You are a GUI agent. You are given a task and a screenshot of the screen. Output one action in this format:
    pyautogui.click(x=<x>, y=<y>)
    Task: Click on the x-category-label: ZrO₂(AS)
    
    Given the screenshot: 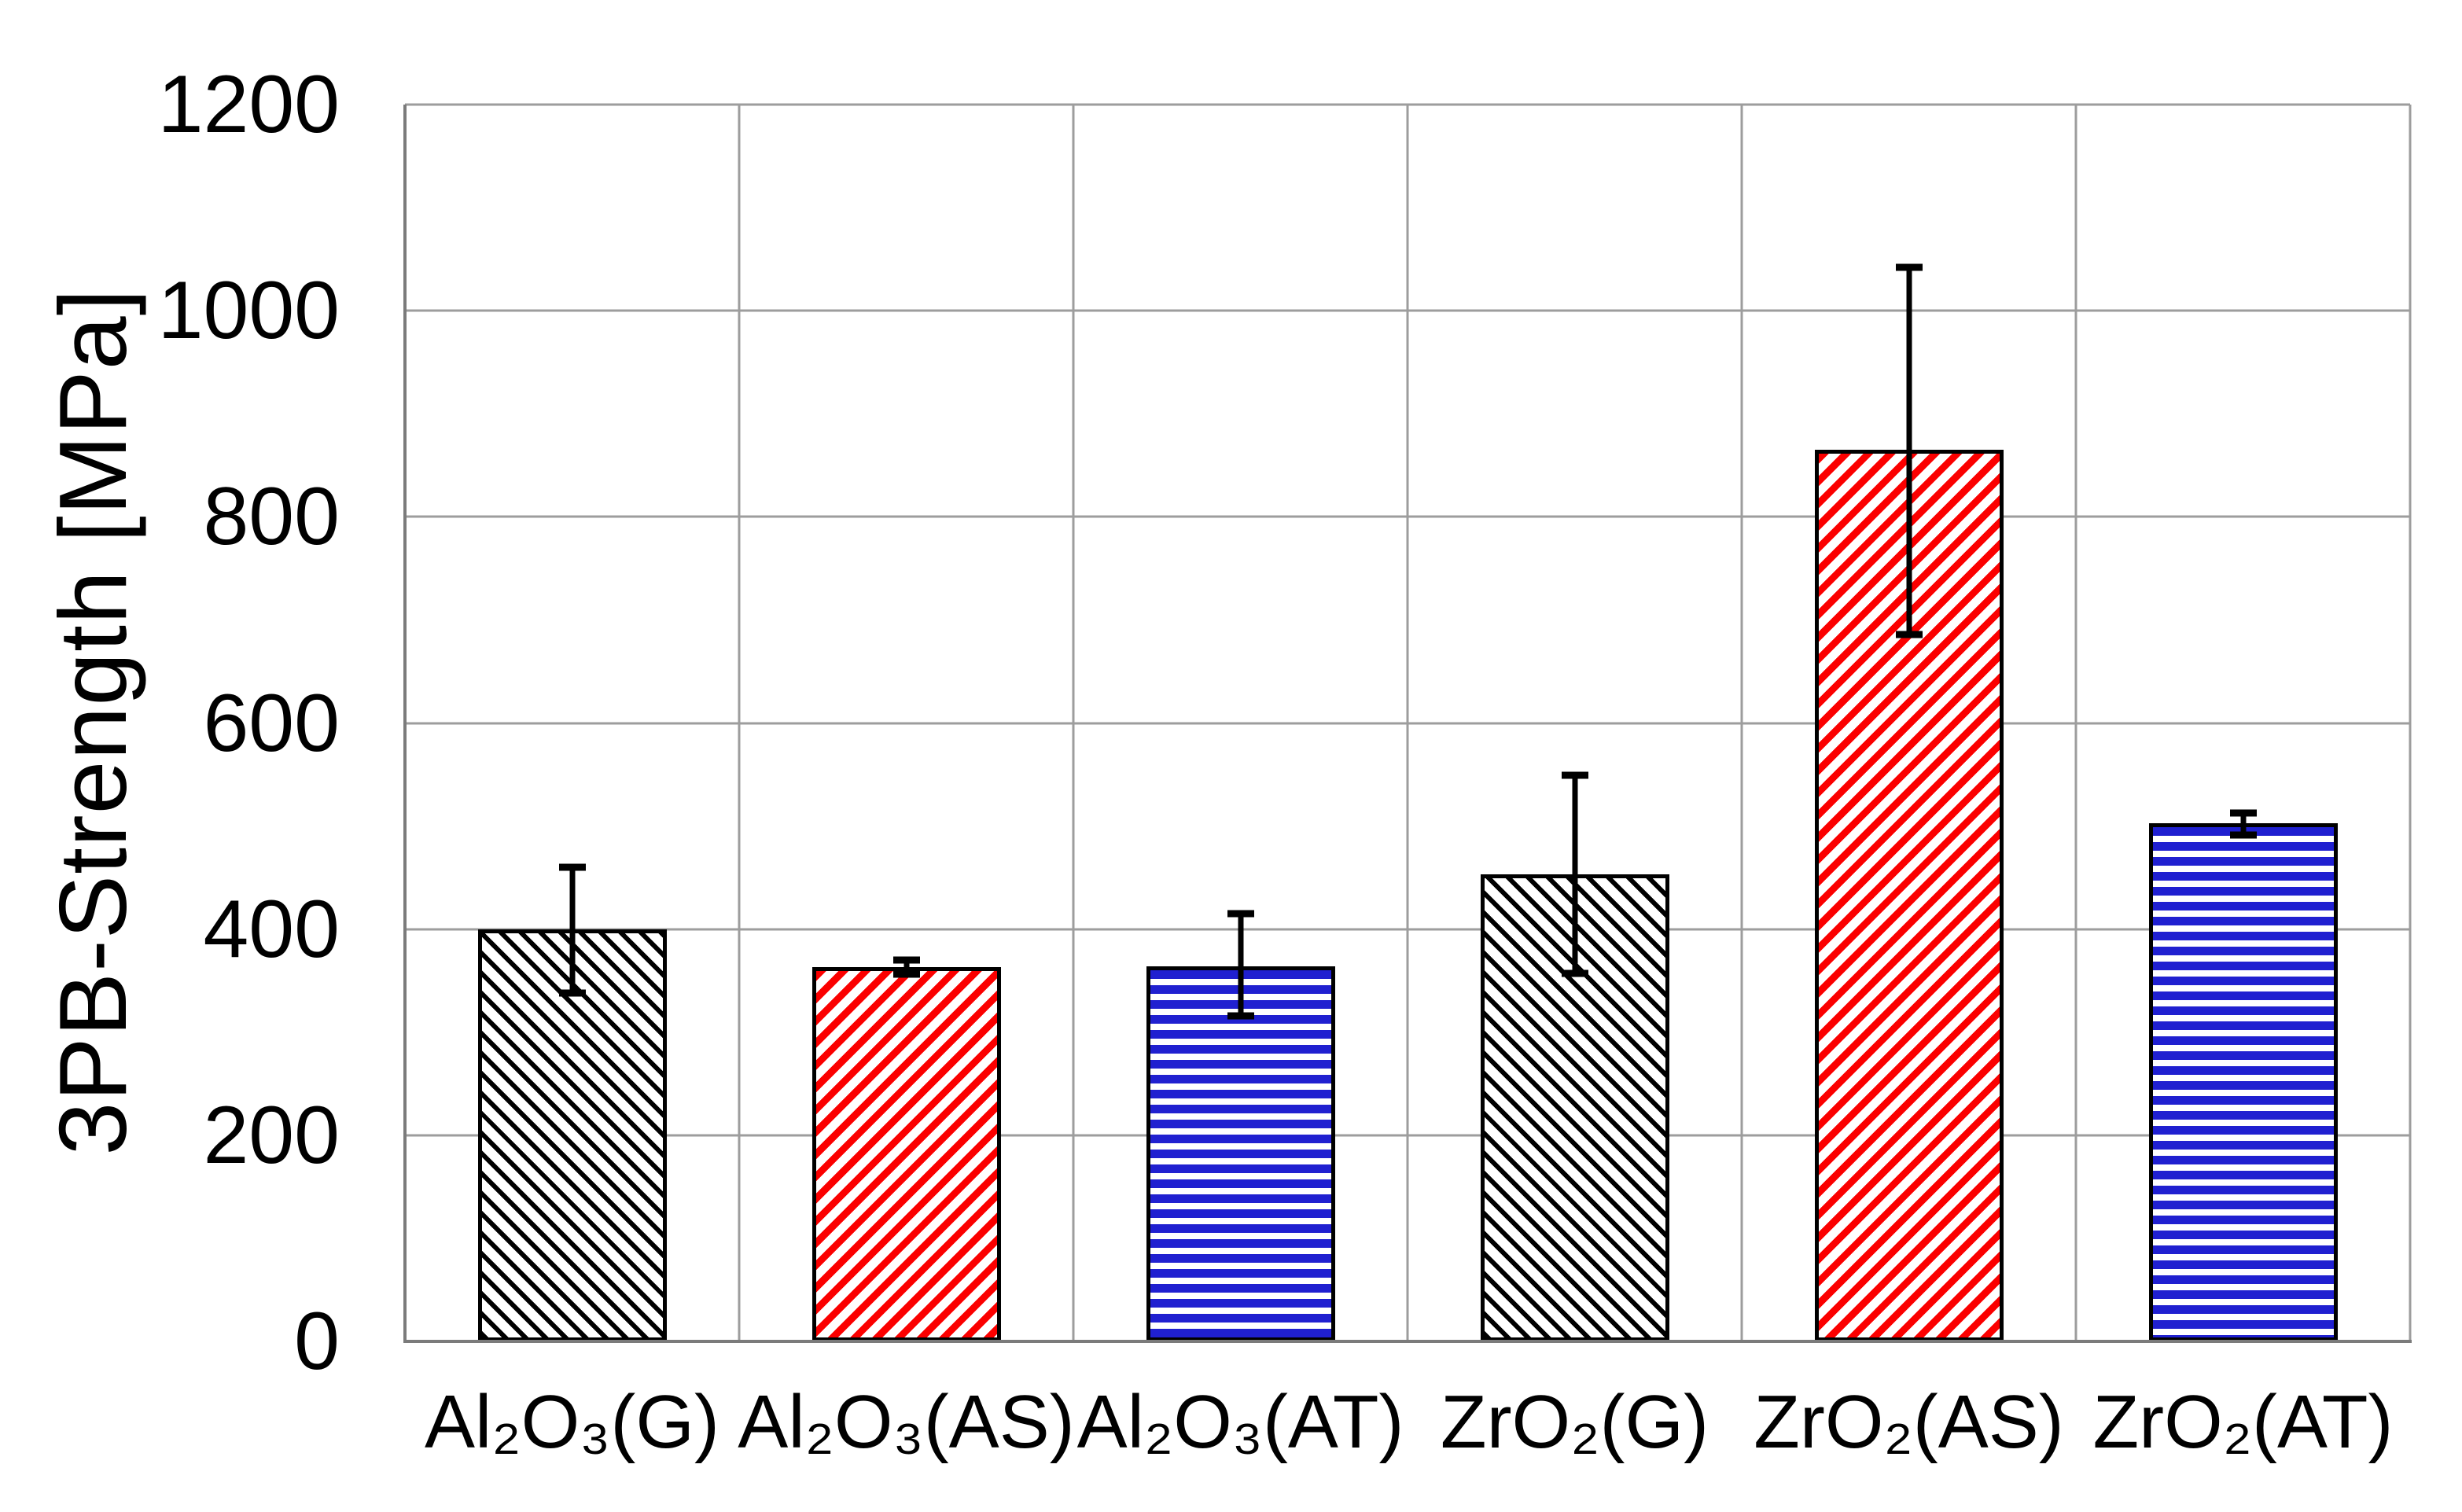 What is the action you would take?
    pyautogui.click(x=1909, y=1422)
    